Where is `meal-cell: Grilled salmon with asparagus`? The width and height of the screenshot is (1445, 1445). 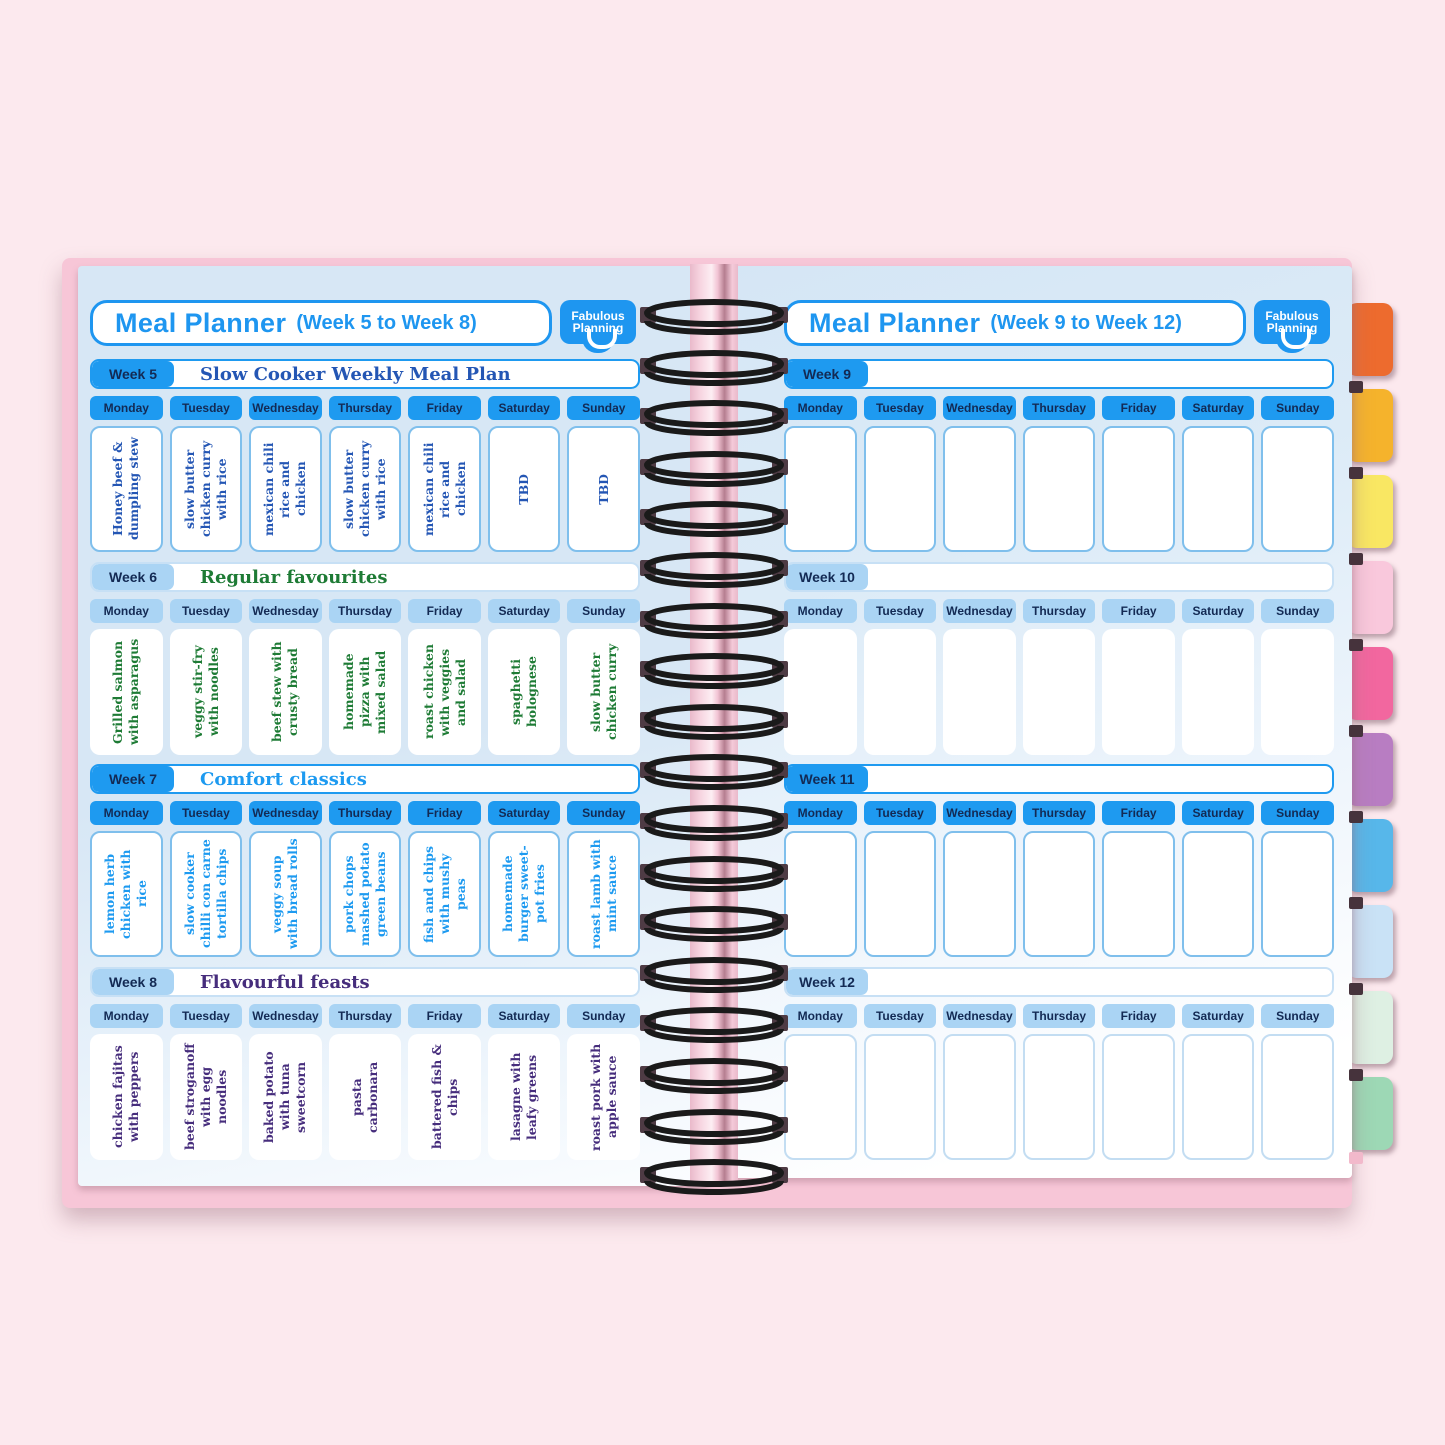
meal-cell: Grilled salmon with asparagus is located at coordinates (126, 692).